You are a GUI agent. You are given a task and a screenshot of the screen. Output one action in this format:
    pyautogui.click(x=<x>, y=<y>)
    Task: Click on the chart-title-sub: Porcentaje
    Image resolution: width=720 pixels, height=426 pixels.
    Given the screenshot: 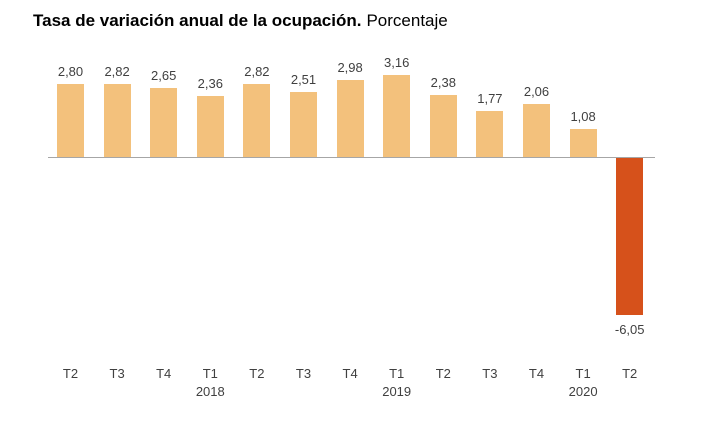 What is the action you would take?
    pyautogui.click(x=407, y=20)
    